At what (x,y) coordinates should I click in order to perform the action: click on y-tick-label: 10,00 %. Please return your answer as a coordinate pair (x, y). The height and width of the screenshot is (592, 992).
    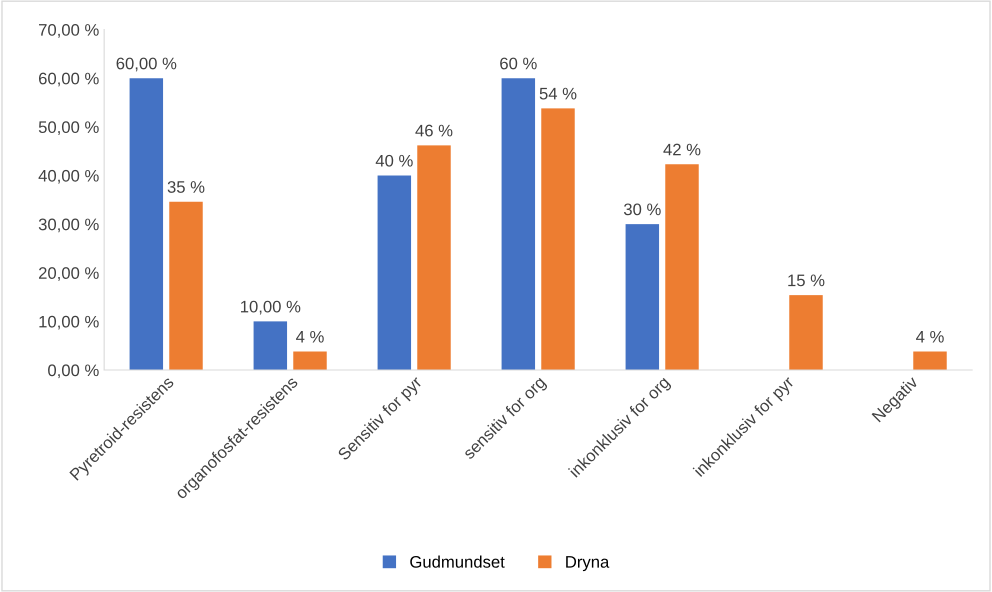
    Looking at the image, I should click on (69, 323).